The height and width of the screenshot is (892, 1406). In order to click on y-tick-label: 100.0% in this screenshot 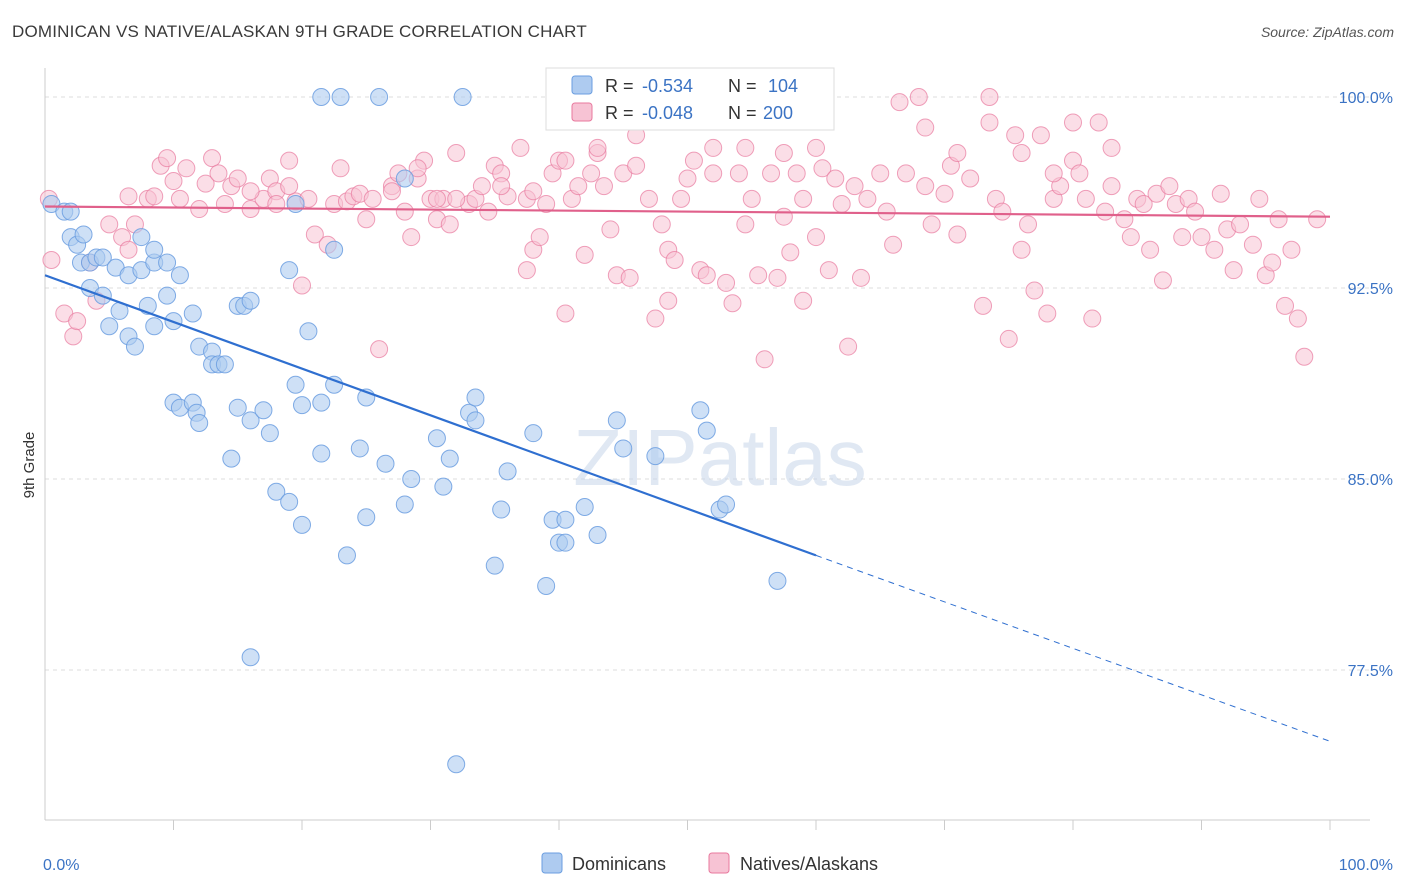, I will do `click(1366, 98)`.